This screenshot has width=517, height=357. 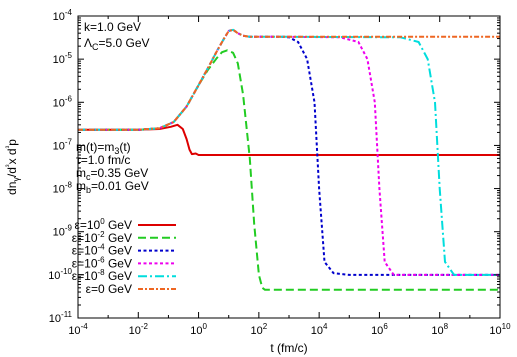 What do you see at coordinates (439, 329) in the screenshot?
I see `x-tick-label: 10⁸` at bounding box center [439, 329].